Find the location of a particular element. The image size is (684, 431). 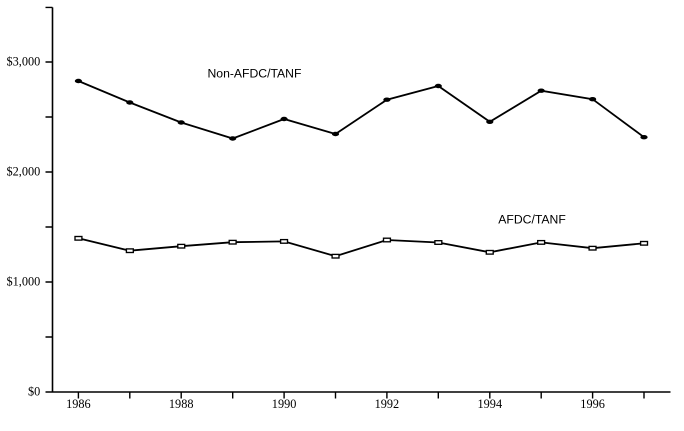

svg-text: 1992 is located at coordinates (387, 404).